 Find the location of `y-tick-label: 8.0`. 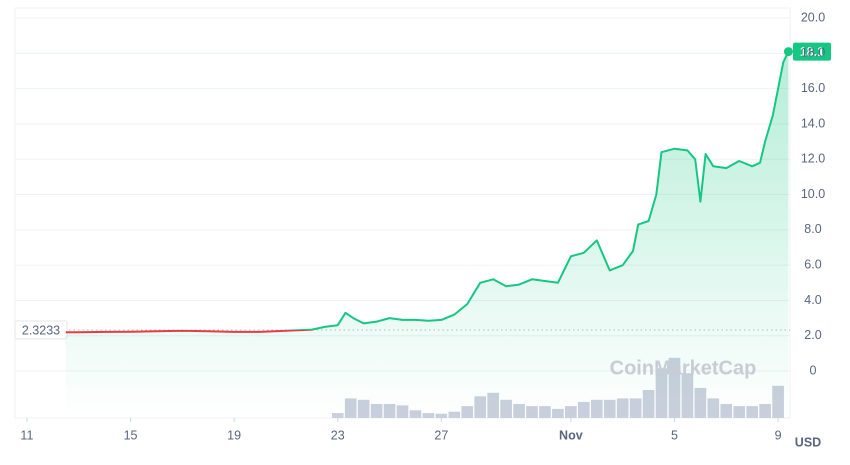

y-tick-label: 8.0 is located at coordinates (812, 229).